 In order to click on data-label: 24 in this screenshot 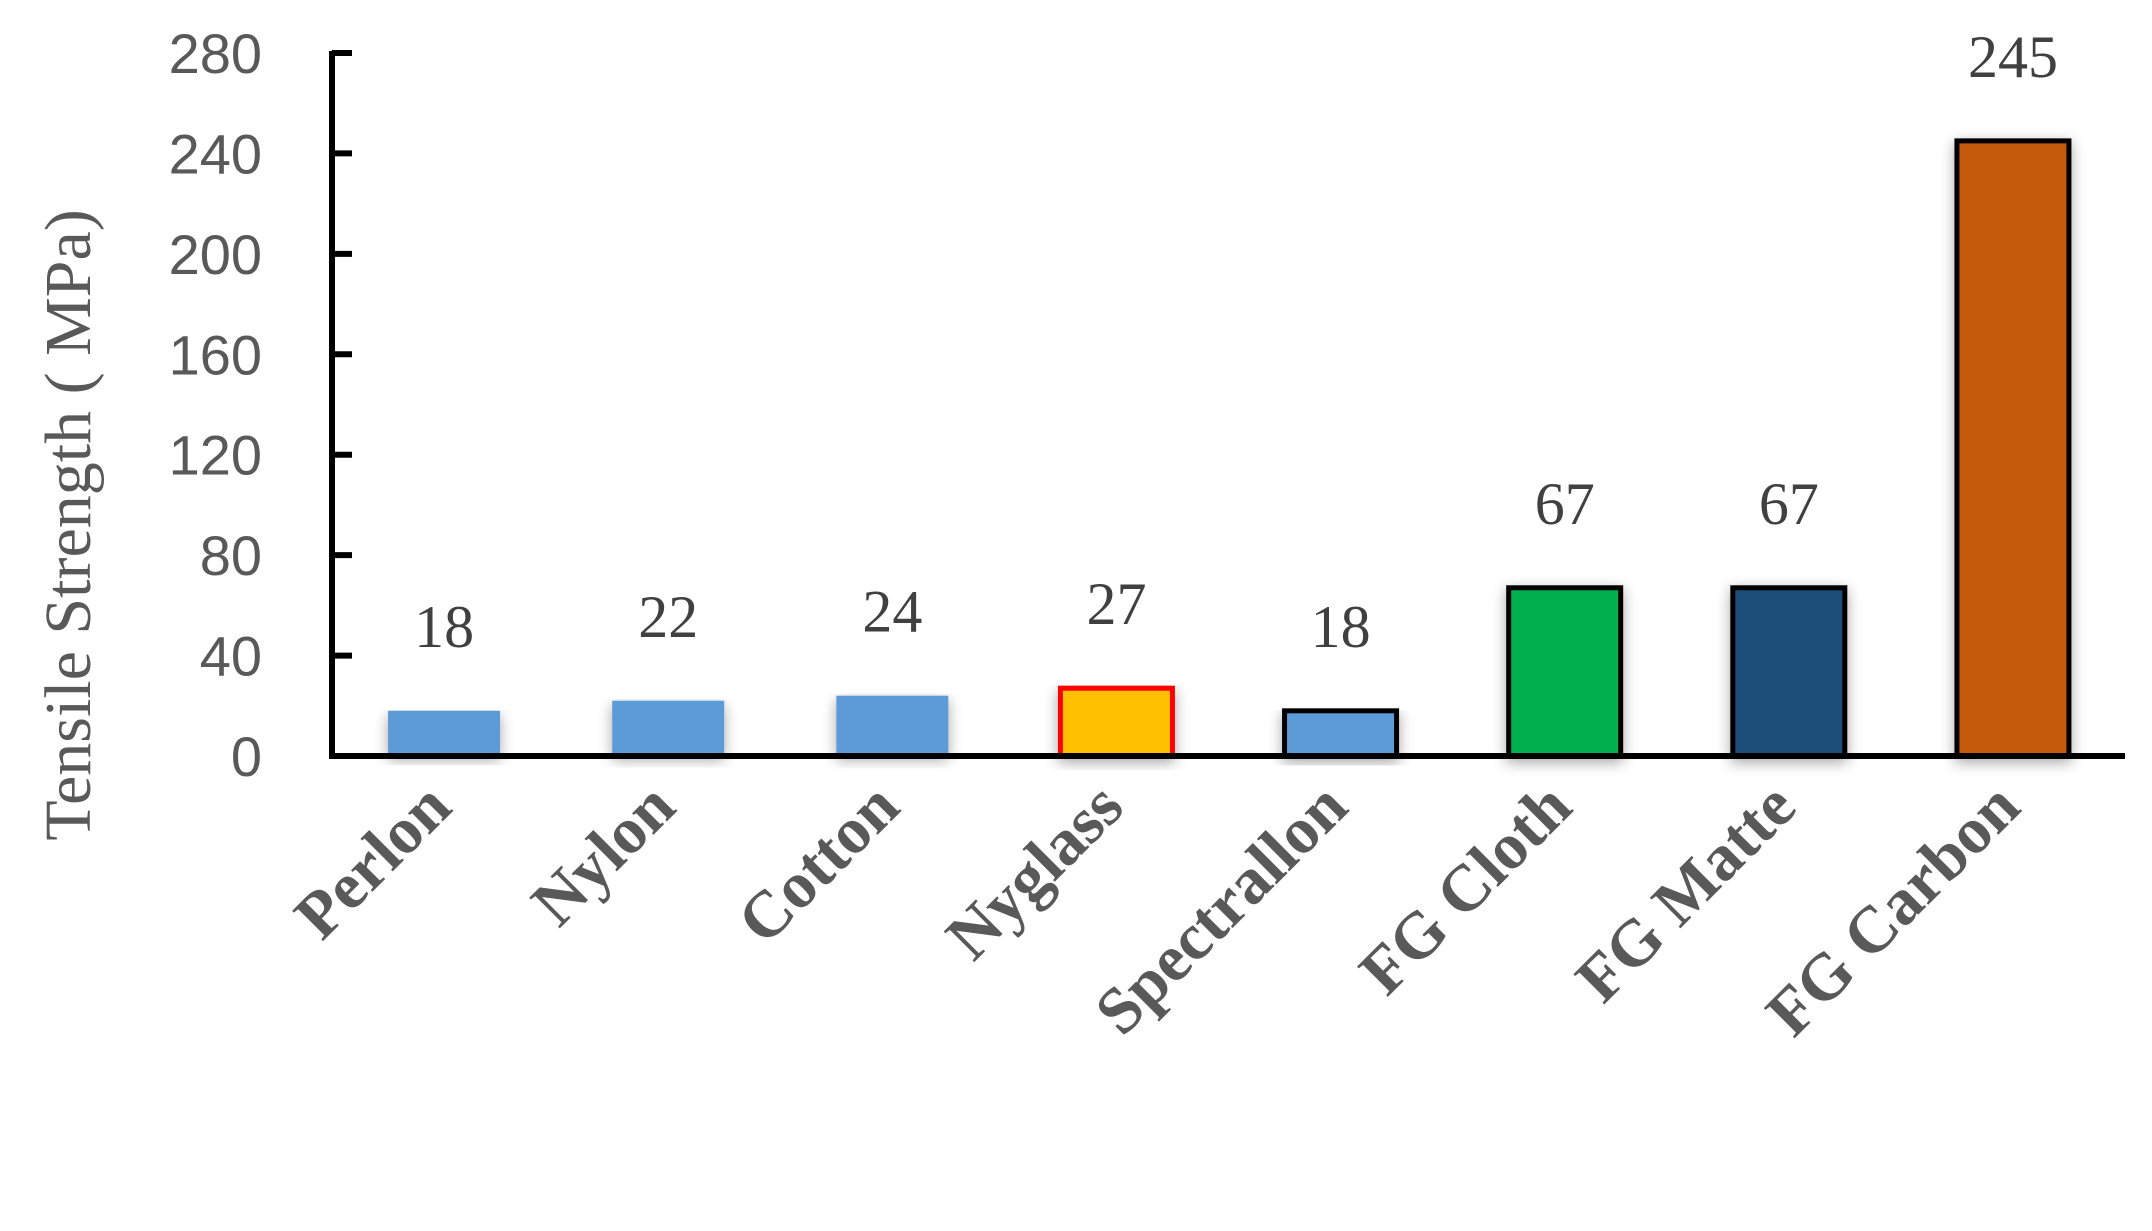, I will do `click(892, 612)`.